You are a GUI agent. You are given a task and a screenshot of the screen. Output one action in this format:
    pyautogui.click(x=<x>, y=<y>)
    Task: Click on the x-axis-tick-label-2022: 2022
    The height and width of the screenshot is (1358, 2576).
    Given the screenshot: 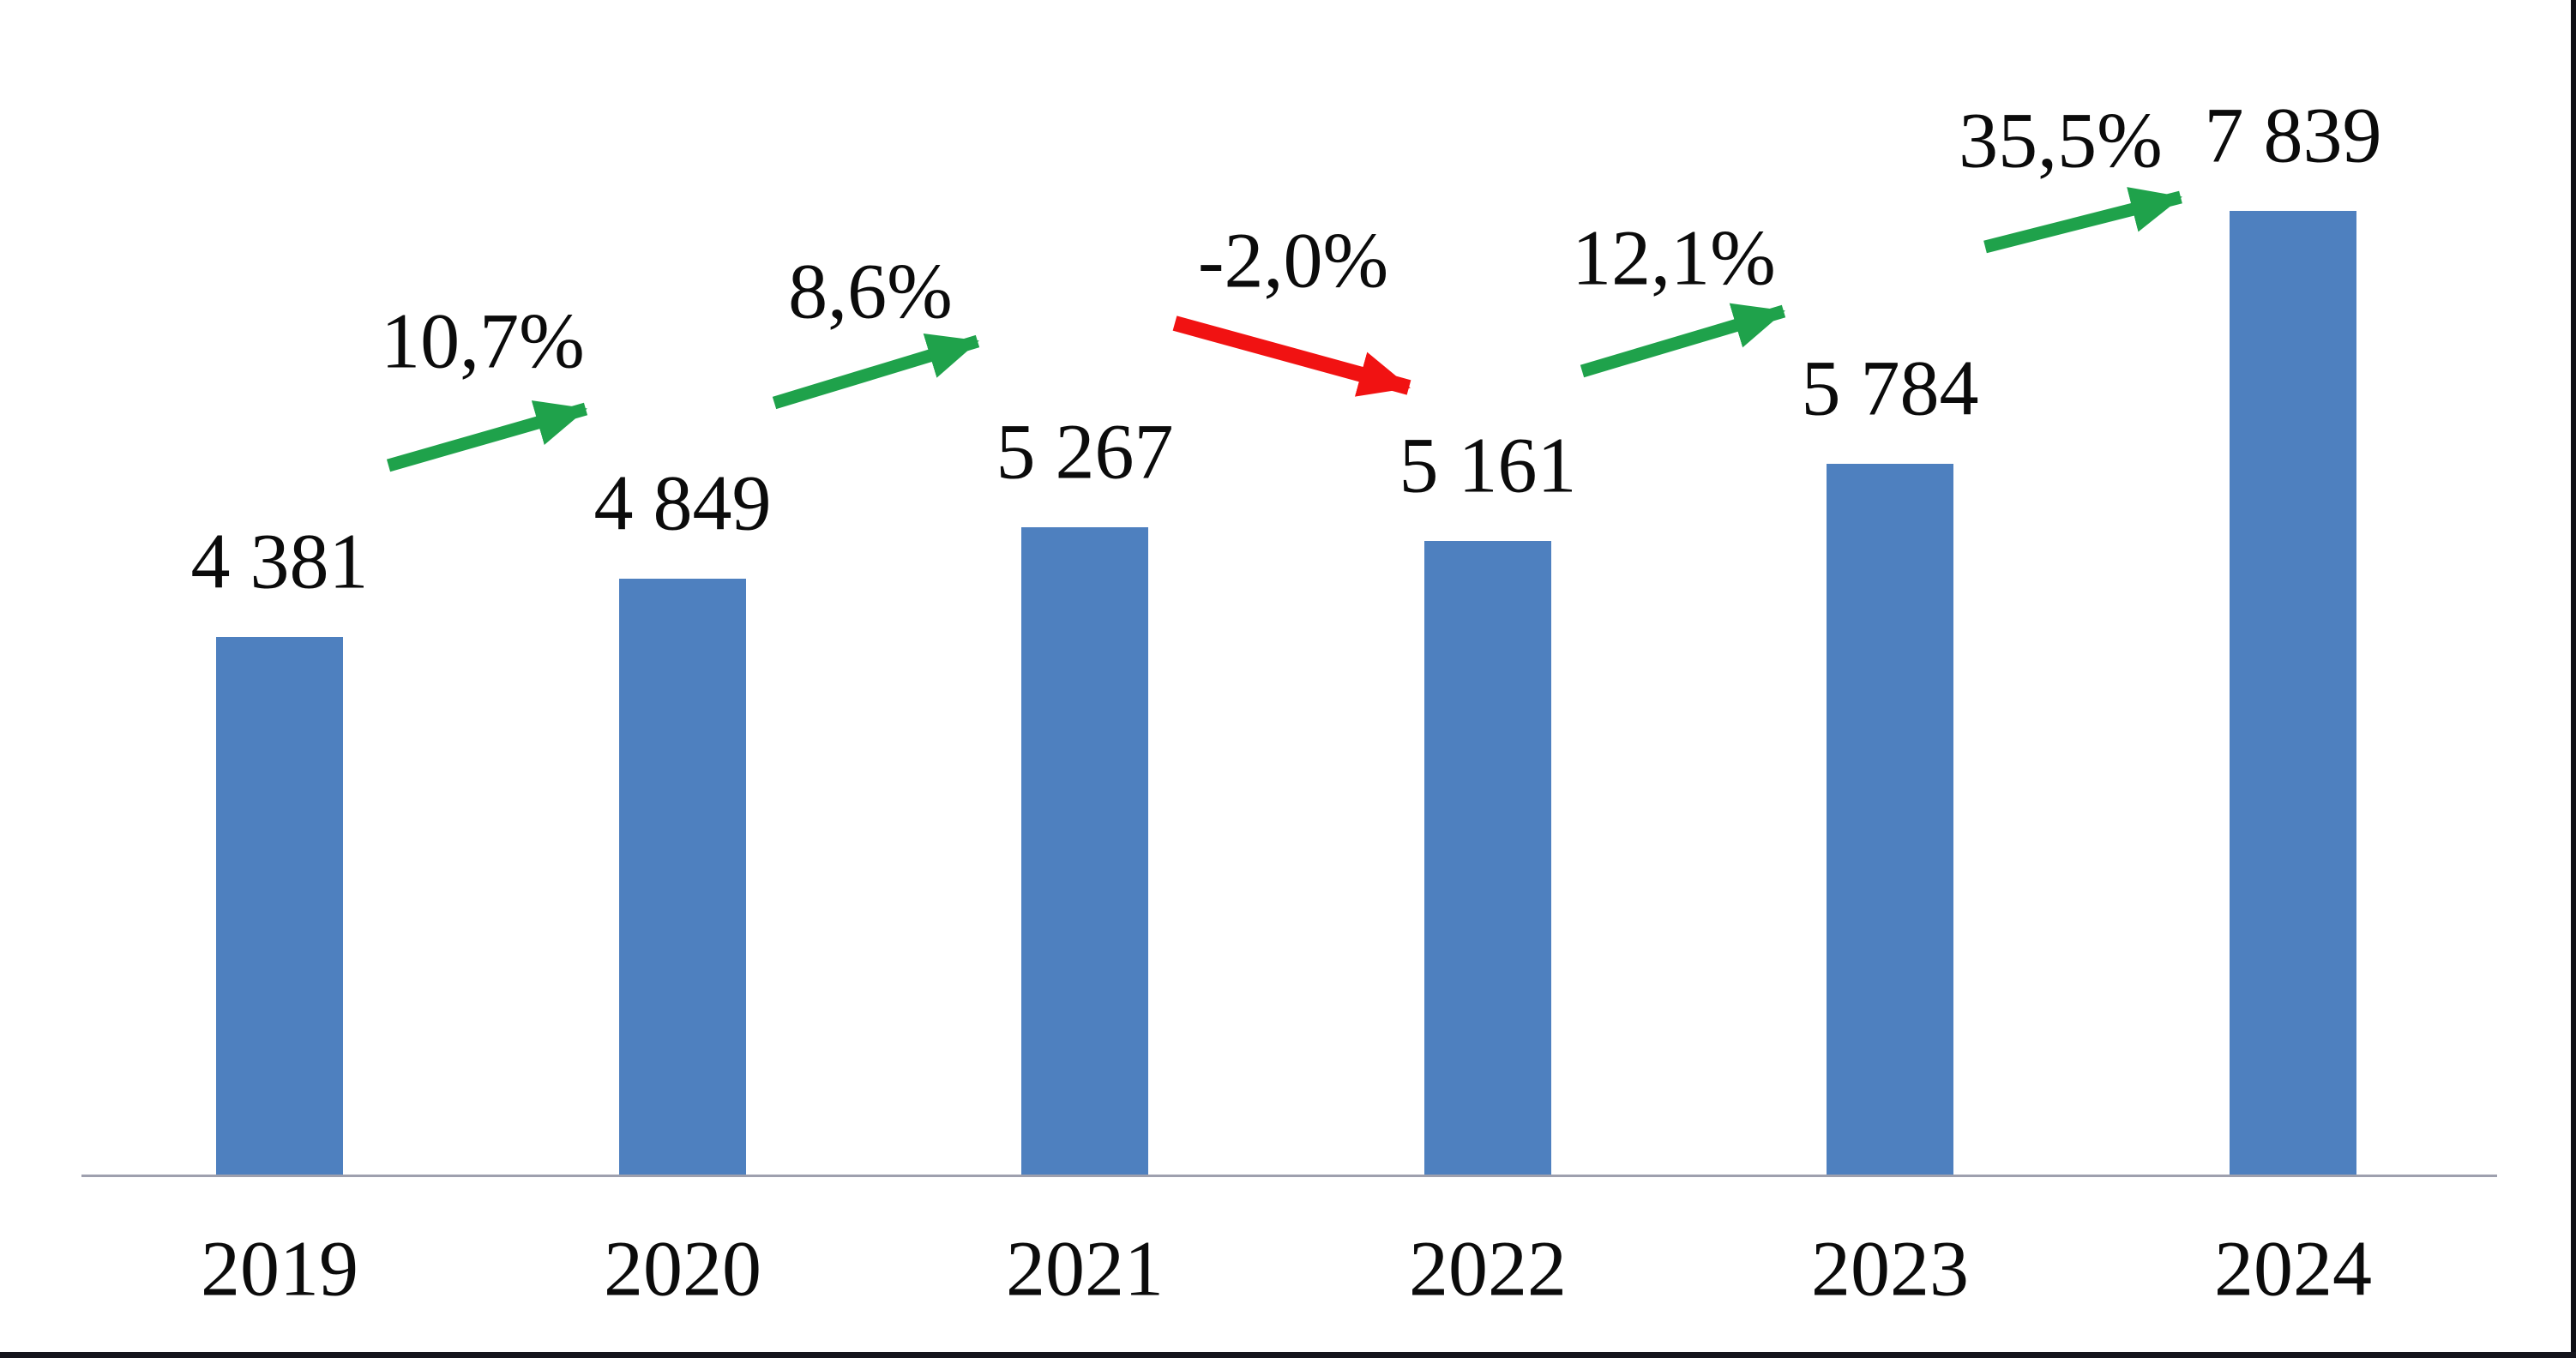 What is the action you would take?
    pyautogui.click(x=1488, y=1269)
    